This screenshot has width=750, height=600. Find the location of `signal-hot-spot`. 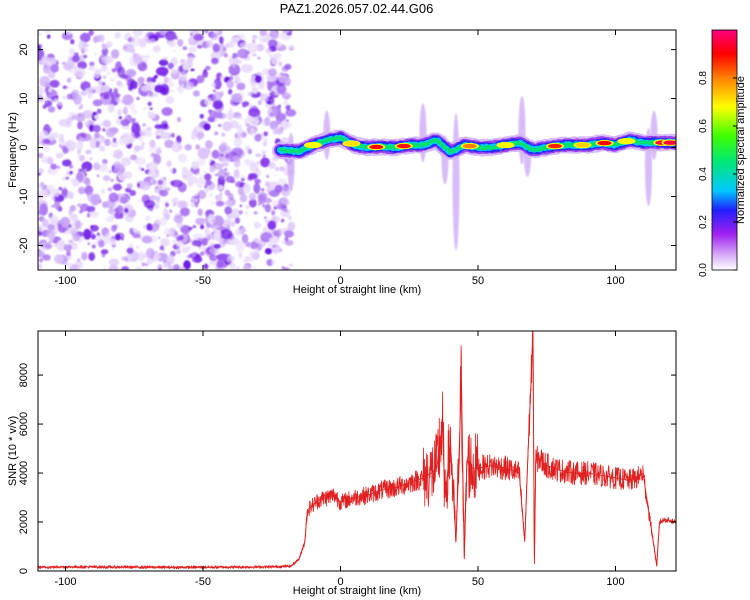

signal-hot-spot is located at coordinates (669, 142).